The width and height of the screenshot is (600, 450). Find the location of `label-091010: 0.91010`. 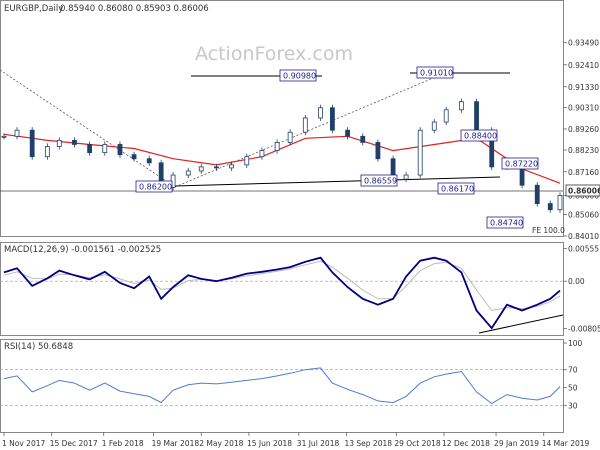

label-091010: 0.91010 is located at coordinates (435, 72).